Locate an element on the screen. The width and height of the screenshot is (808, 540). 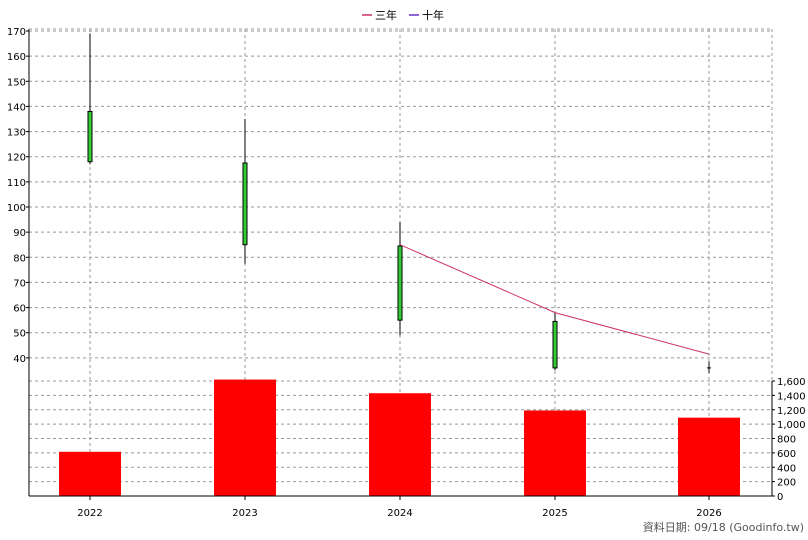
x-tick-label-2022: 2022 is located at coordinates (89, 513).